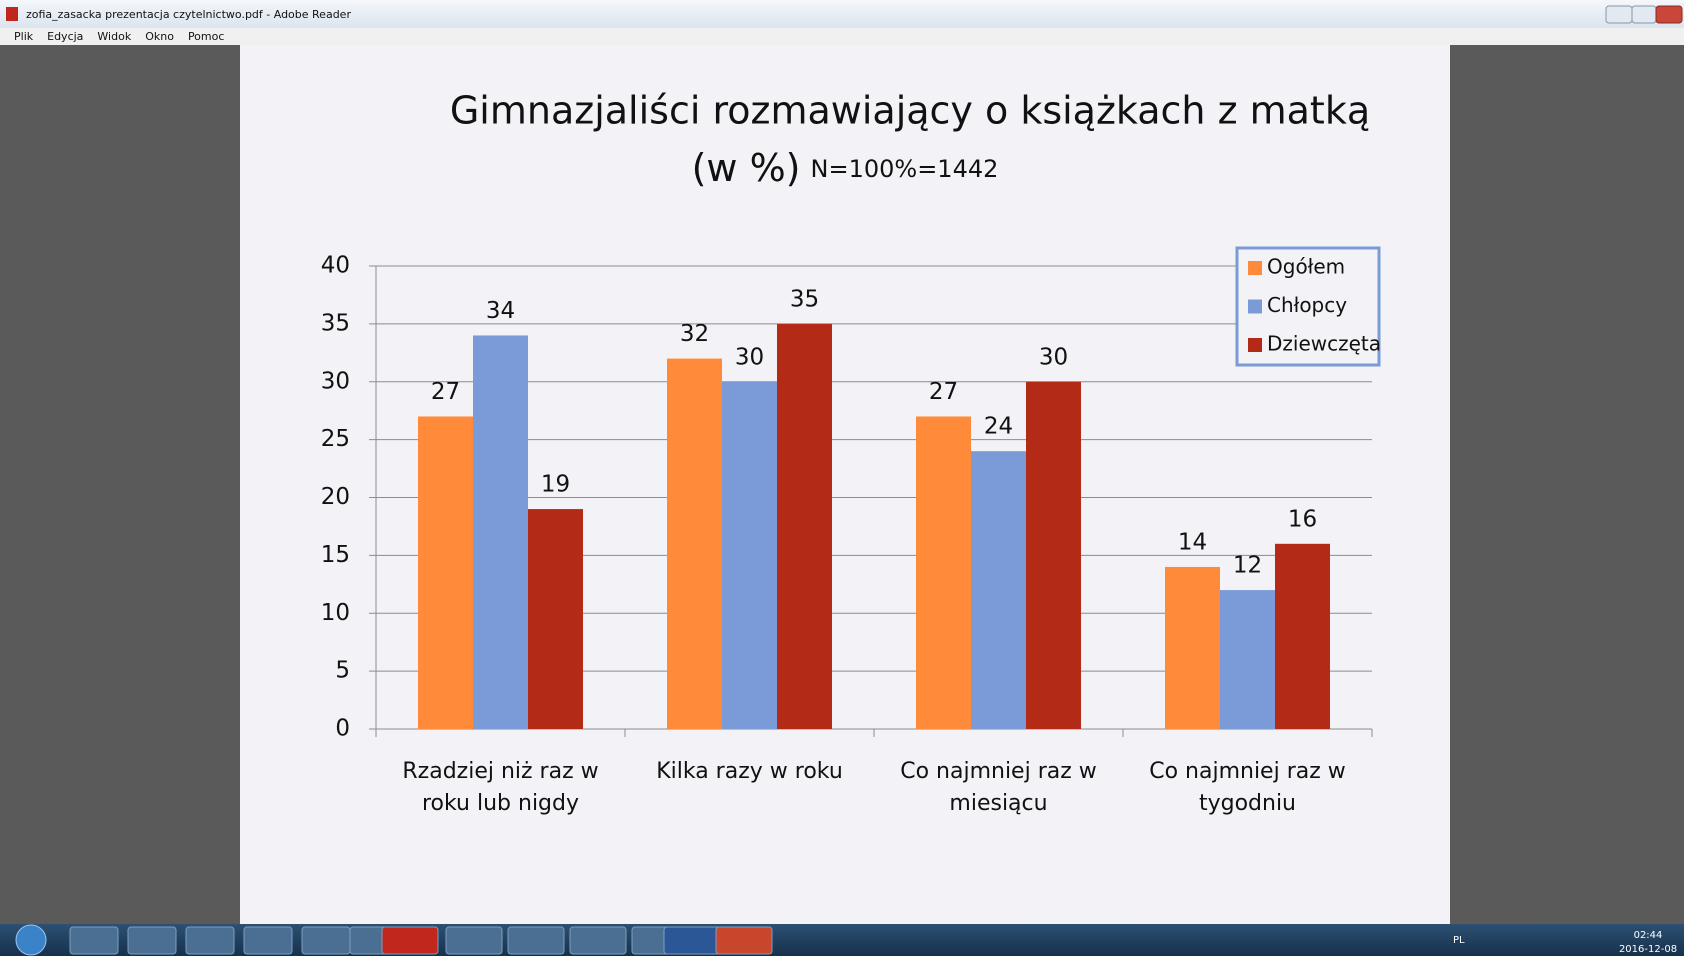 This screenshot has width=1684, height=956. What do you see at coordinates (31, 940) in the screenshot?
I see `start-button` at bounding box center [31, 940].